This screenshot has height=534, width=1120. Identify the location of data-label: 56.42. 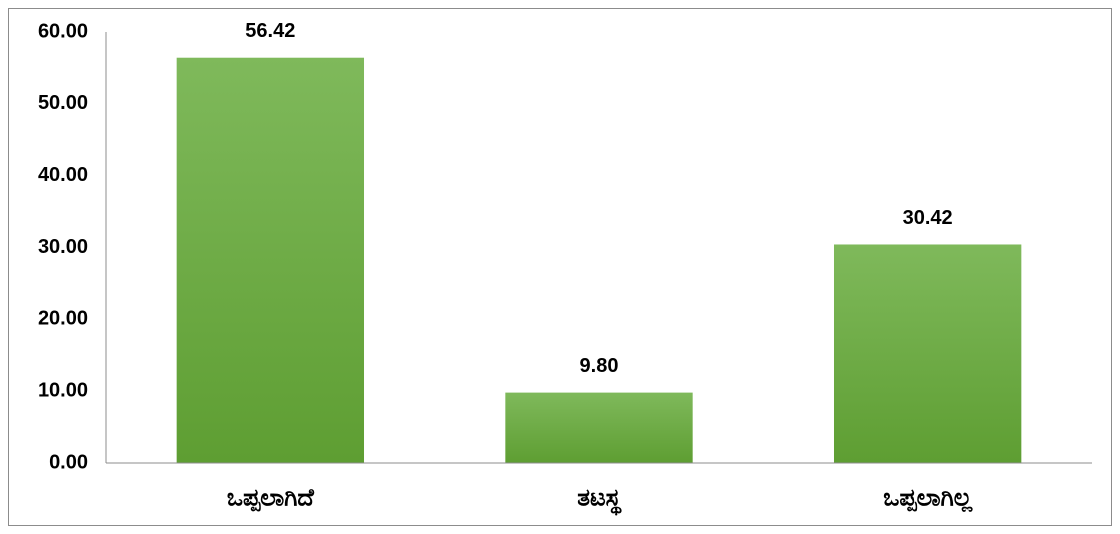
(270, 31).